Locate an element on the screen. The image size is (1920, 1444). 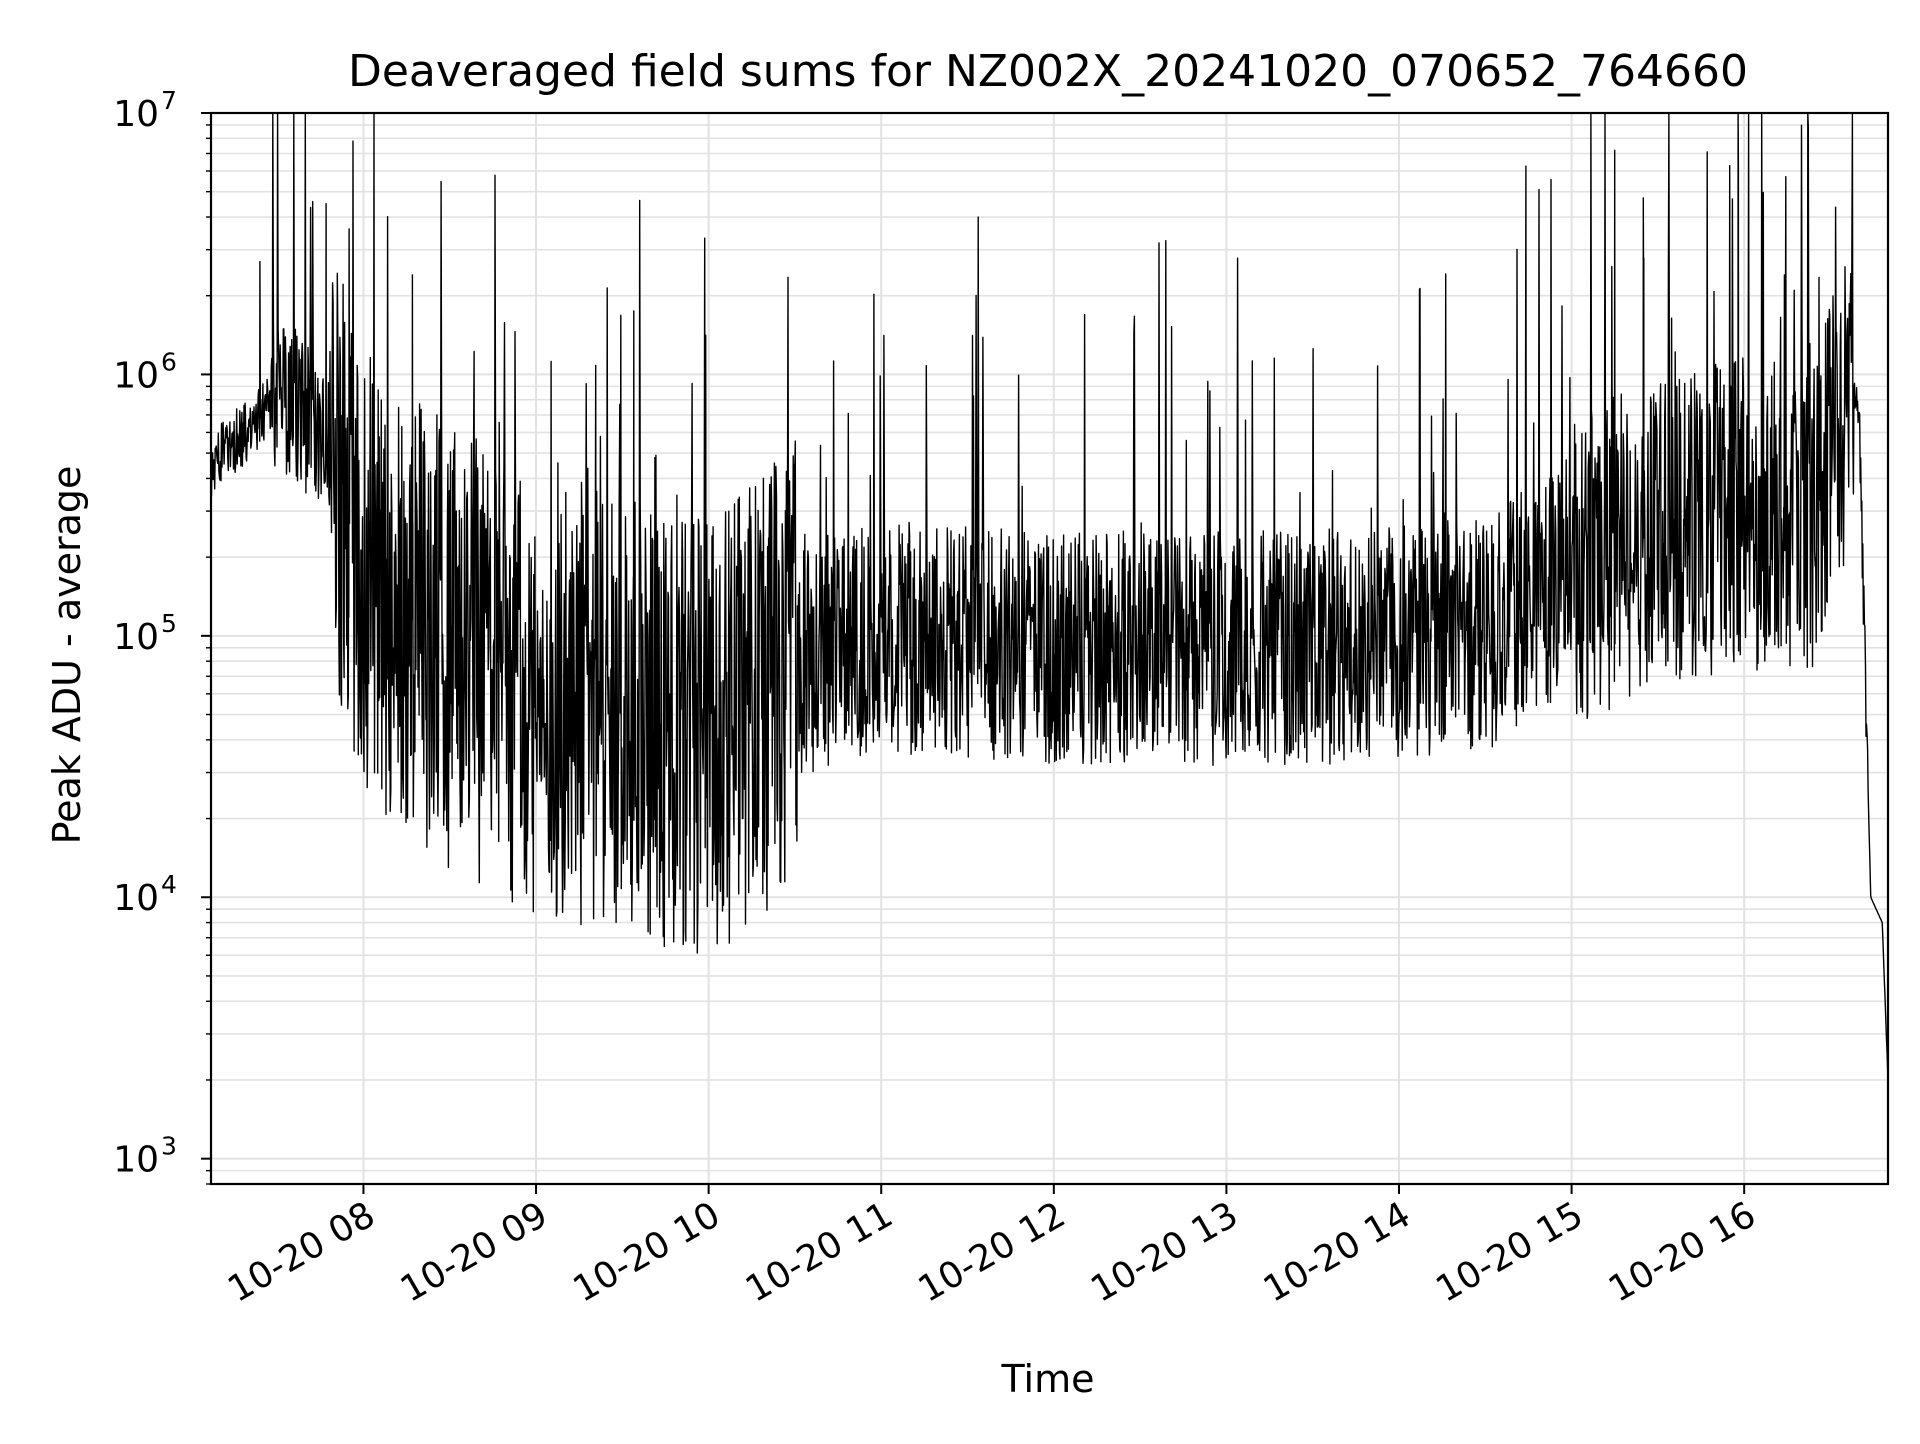
y-tick-exponent: 7 is located at coordinates (169, 100).